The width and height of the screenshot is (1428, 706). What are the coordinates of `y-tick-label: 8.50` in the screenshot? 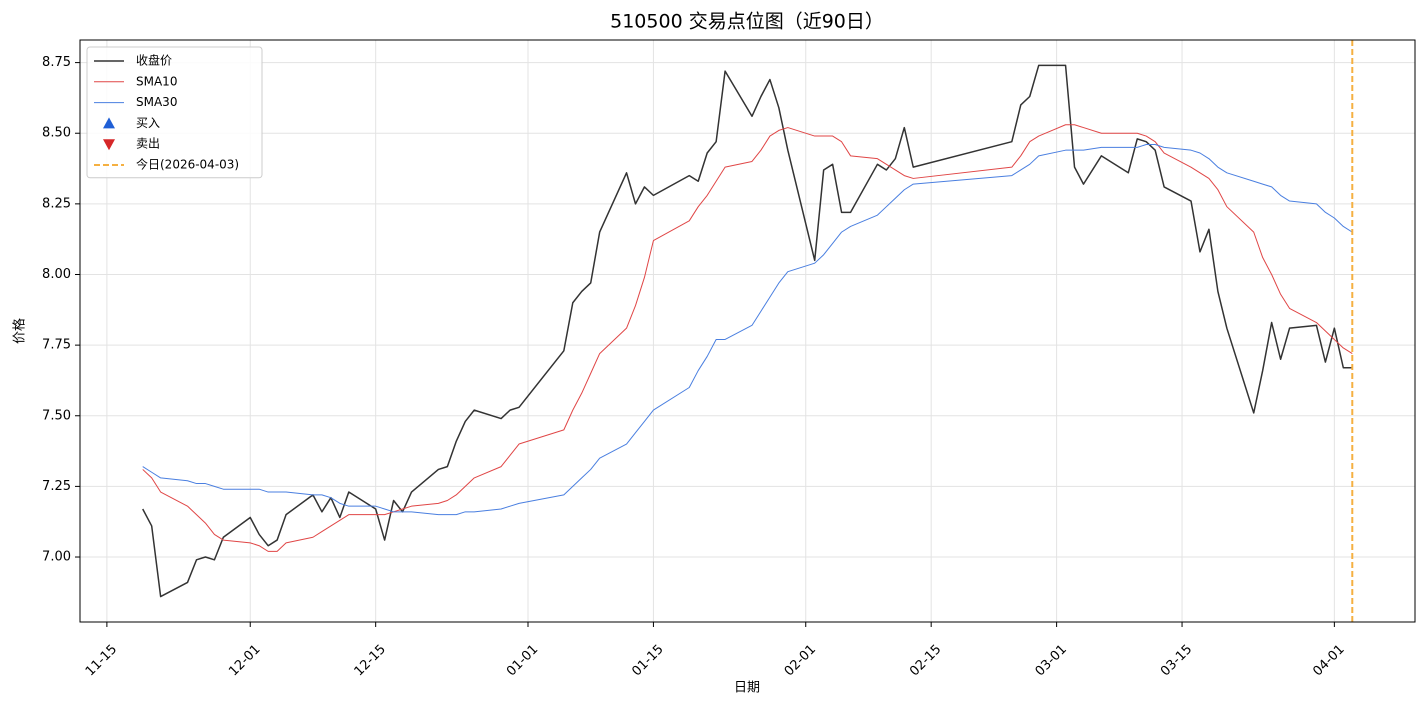 It's located at (56, 133).